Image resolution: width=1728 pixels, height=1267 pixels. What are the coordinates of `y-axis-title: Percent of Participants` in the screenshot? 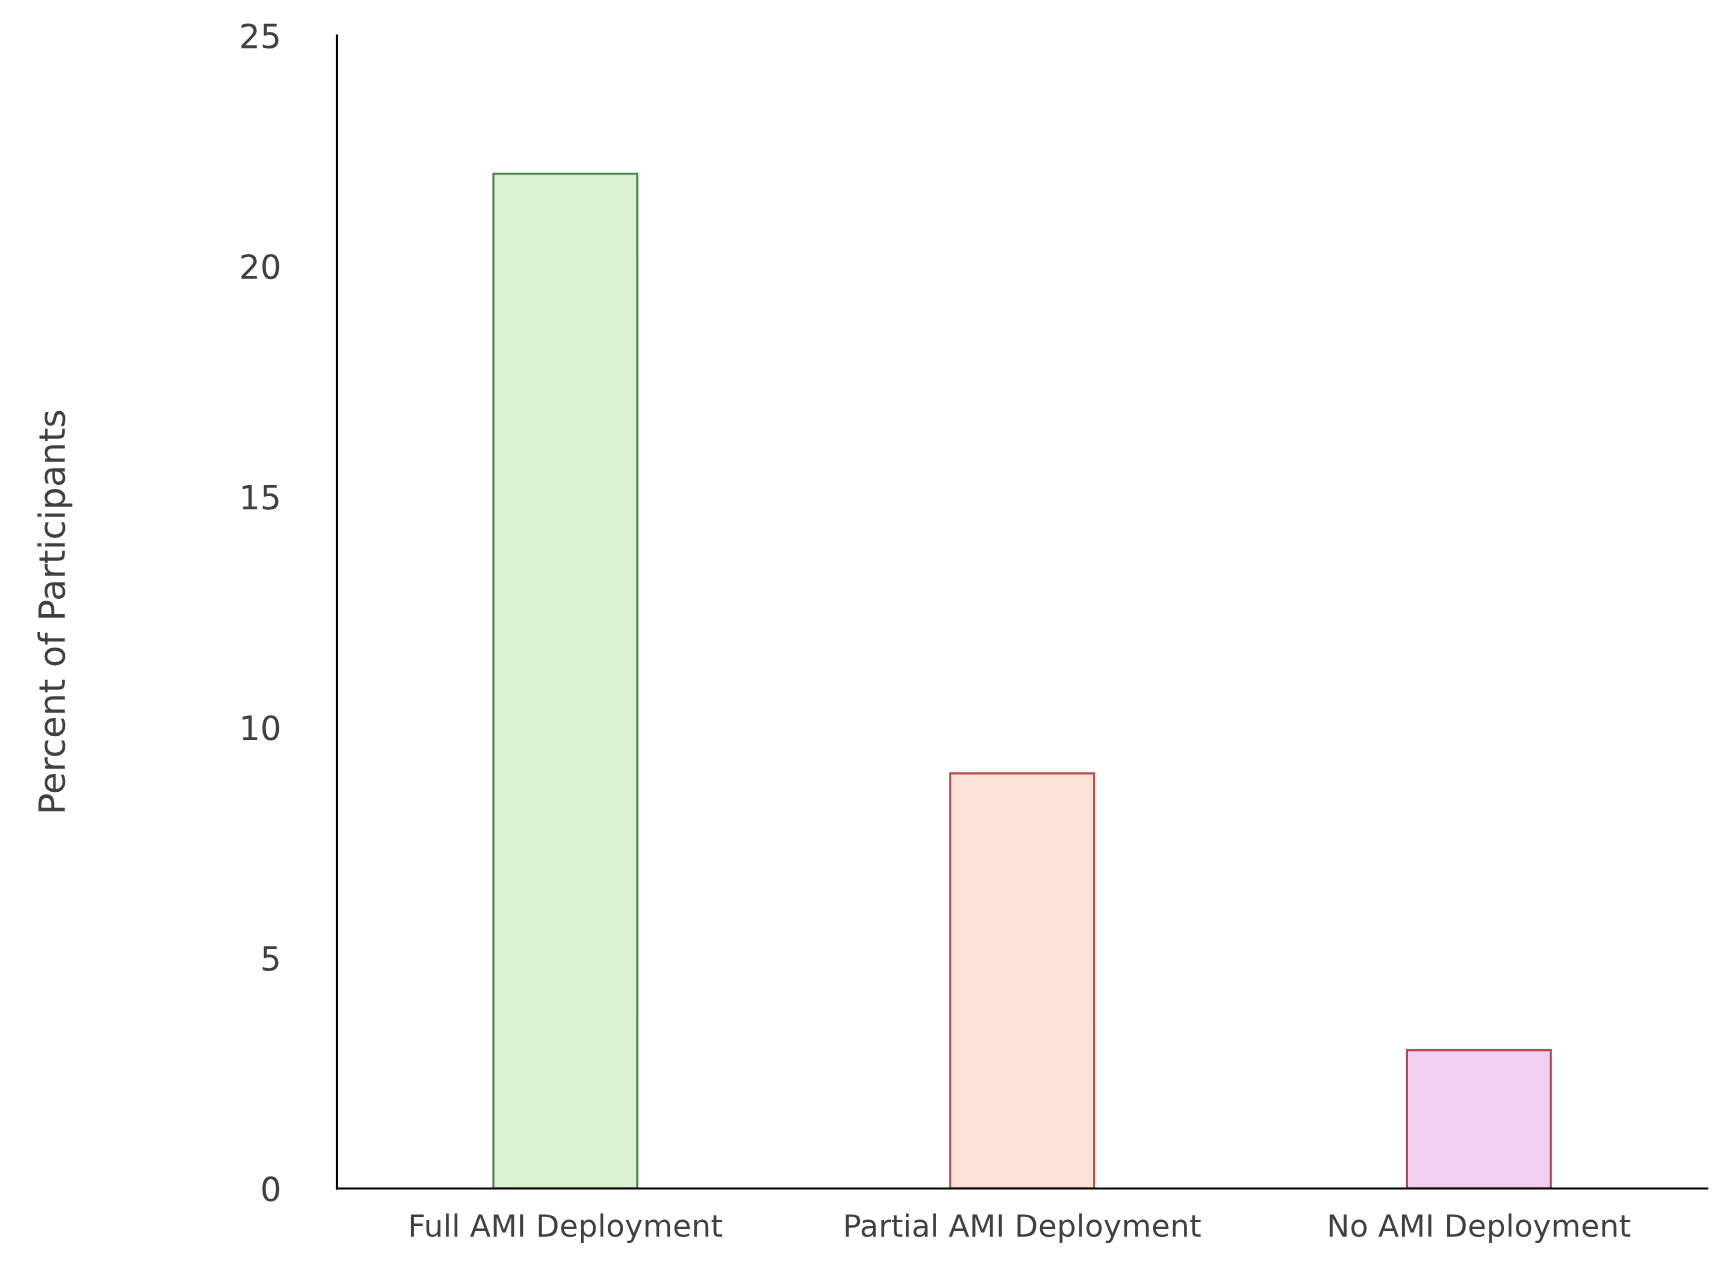 It's located at (55, 611).